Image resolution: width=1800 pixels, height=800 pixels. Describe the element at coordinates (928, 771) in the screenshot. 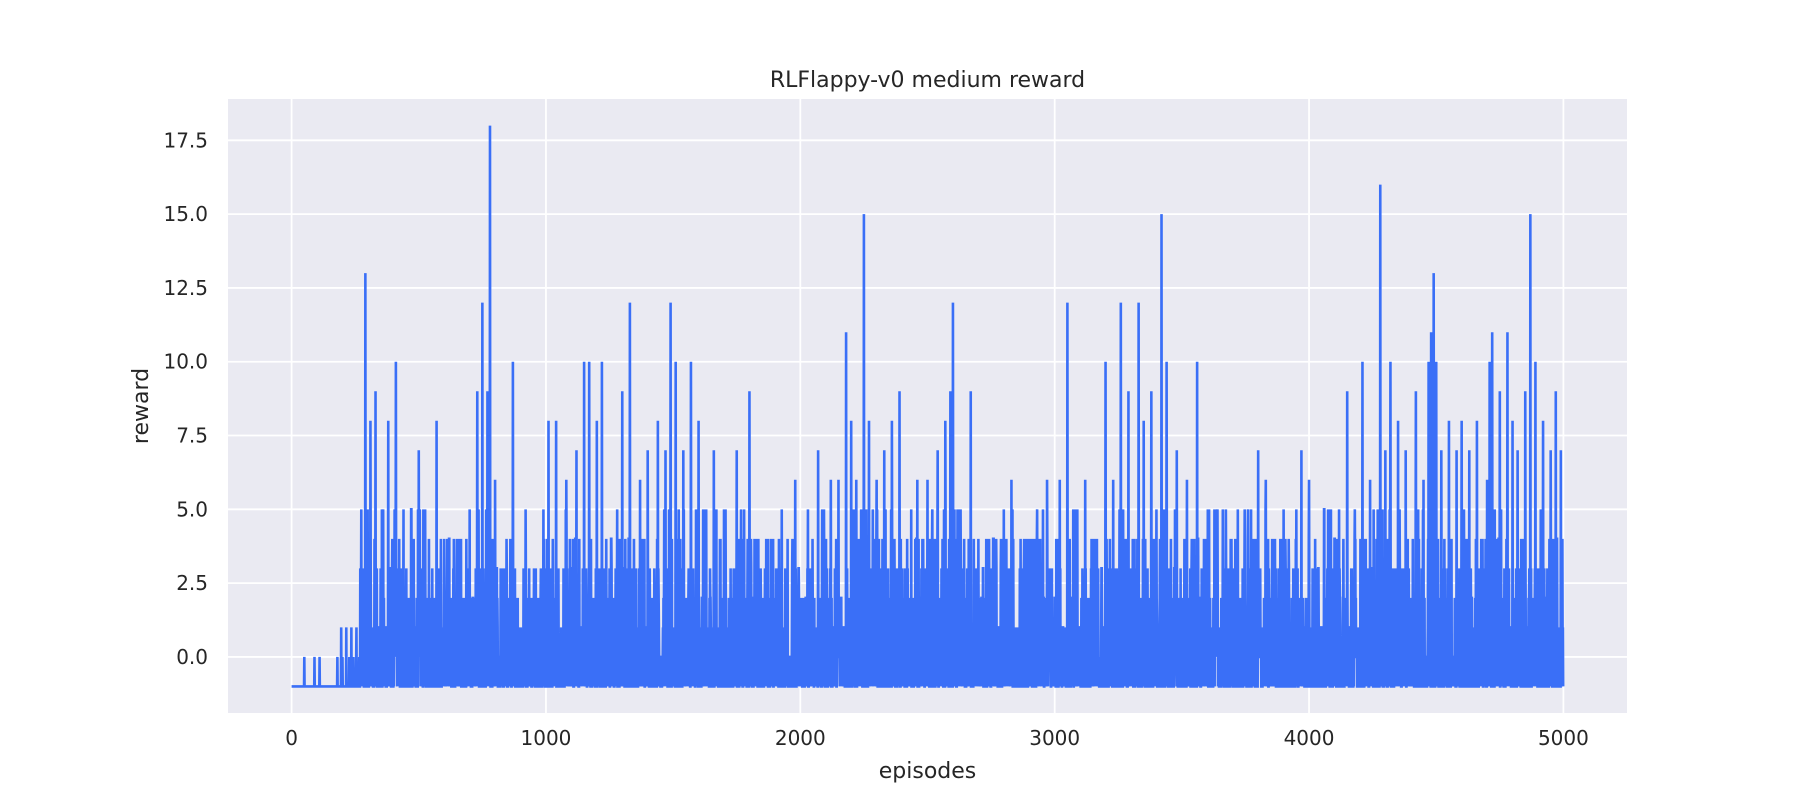

I see `x-axis-label: episodes` at that location.